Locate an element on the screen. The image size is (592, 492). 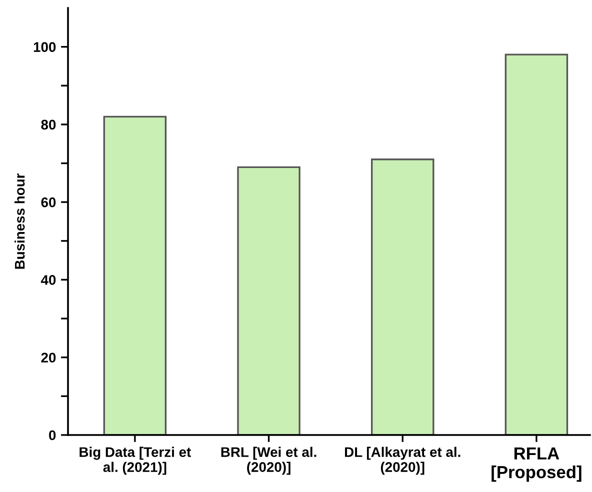
y-tick-label: 60 is located at coordinates (48, 202).